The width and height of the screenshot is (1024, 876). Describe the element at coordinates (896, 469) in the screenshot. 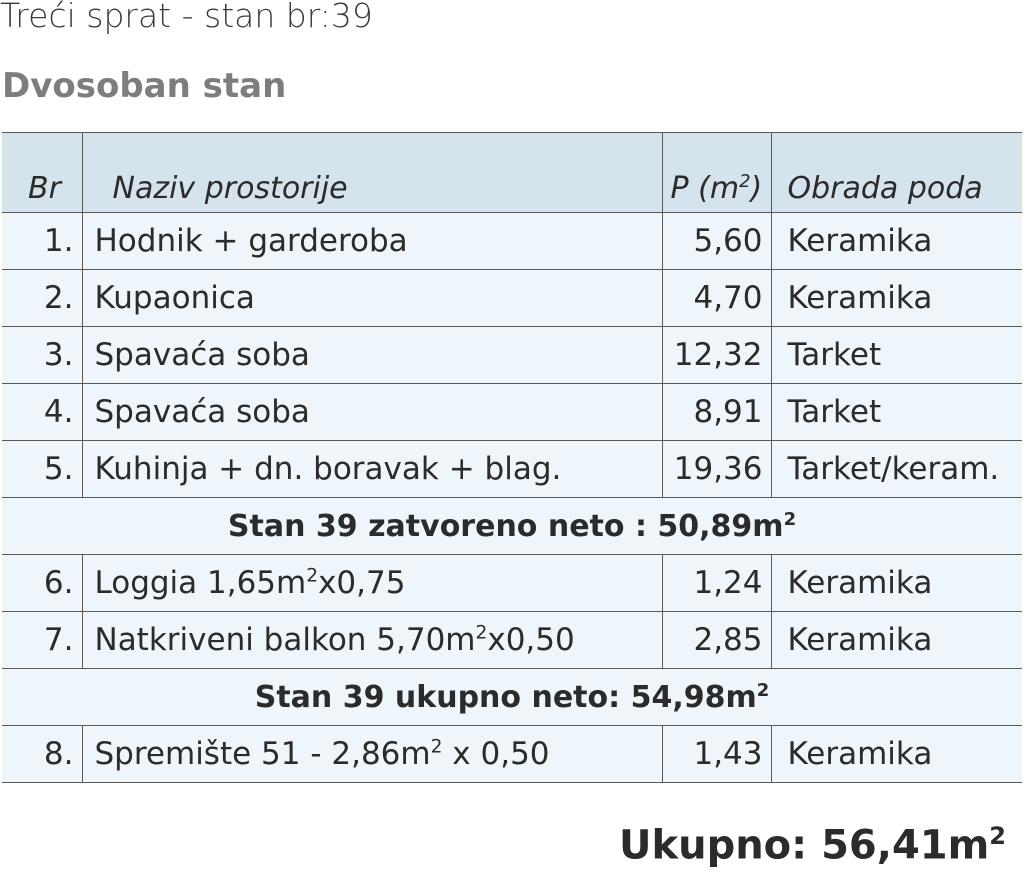

I see `floor-finish: Tarket/keram.` at that location.